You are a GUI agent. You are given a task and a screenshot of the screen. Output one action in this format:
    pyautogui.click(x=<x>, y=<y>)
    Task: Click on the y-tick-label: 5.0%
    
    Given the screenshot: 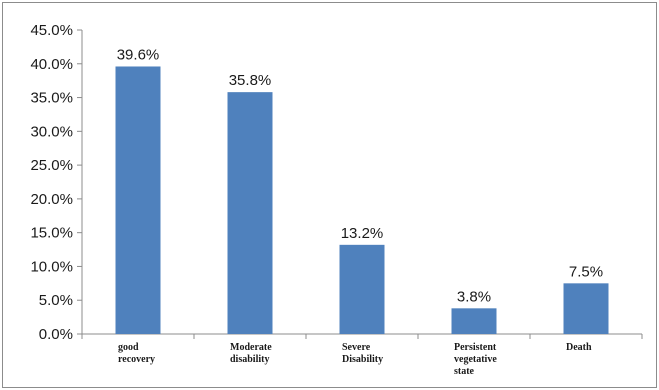 What is the action you would take?
    pyautogui.click(x=56, y=300)
    